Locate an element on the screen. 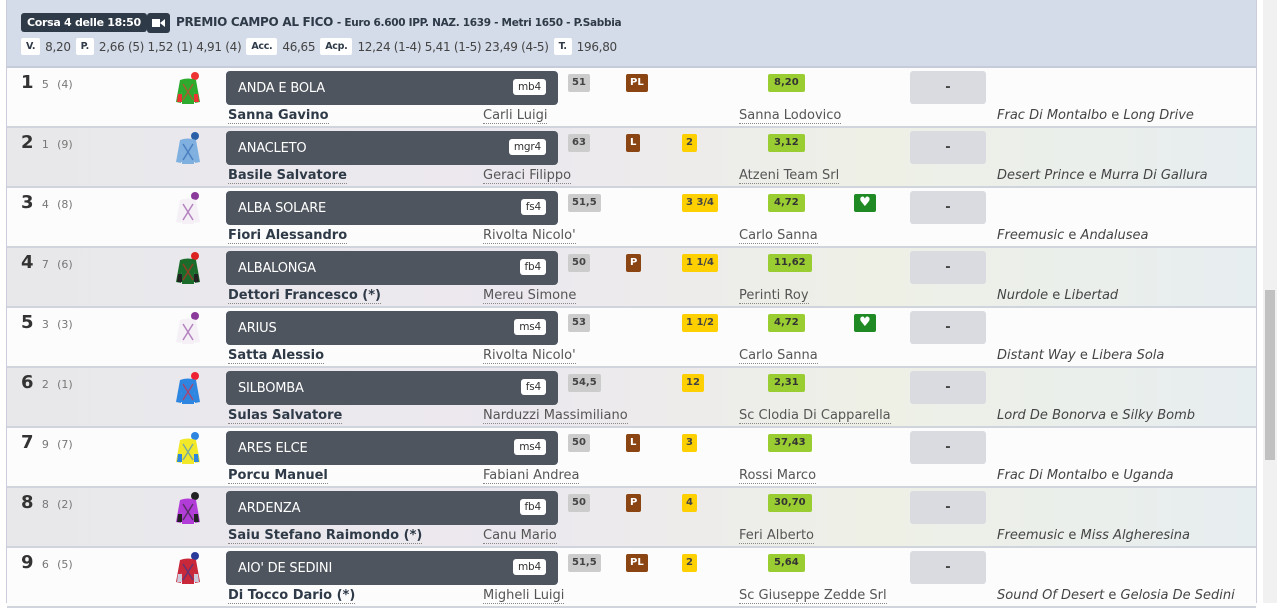  owner-link: Rossi Marco is located at coordinates (778, 476).